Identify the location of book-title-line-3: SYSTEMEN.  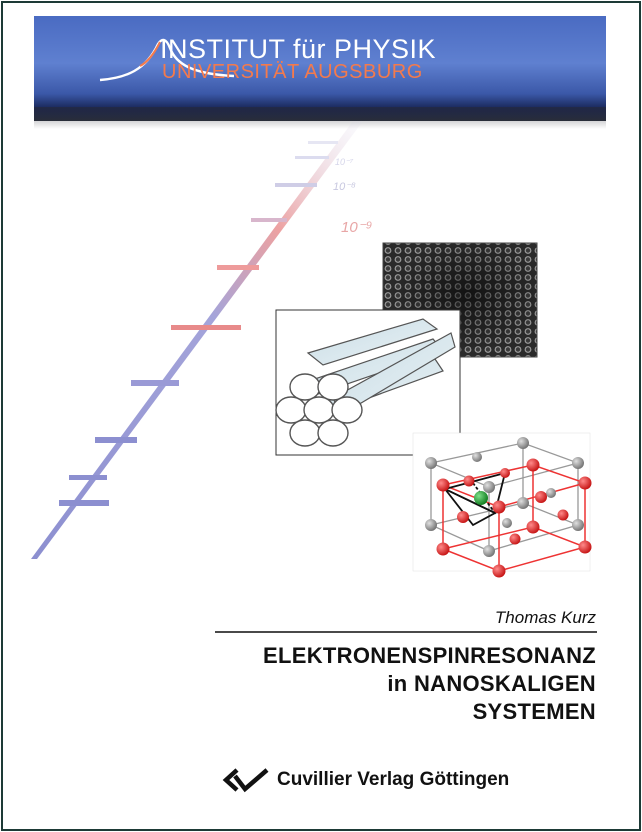
(534, 711).